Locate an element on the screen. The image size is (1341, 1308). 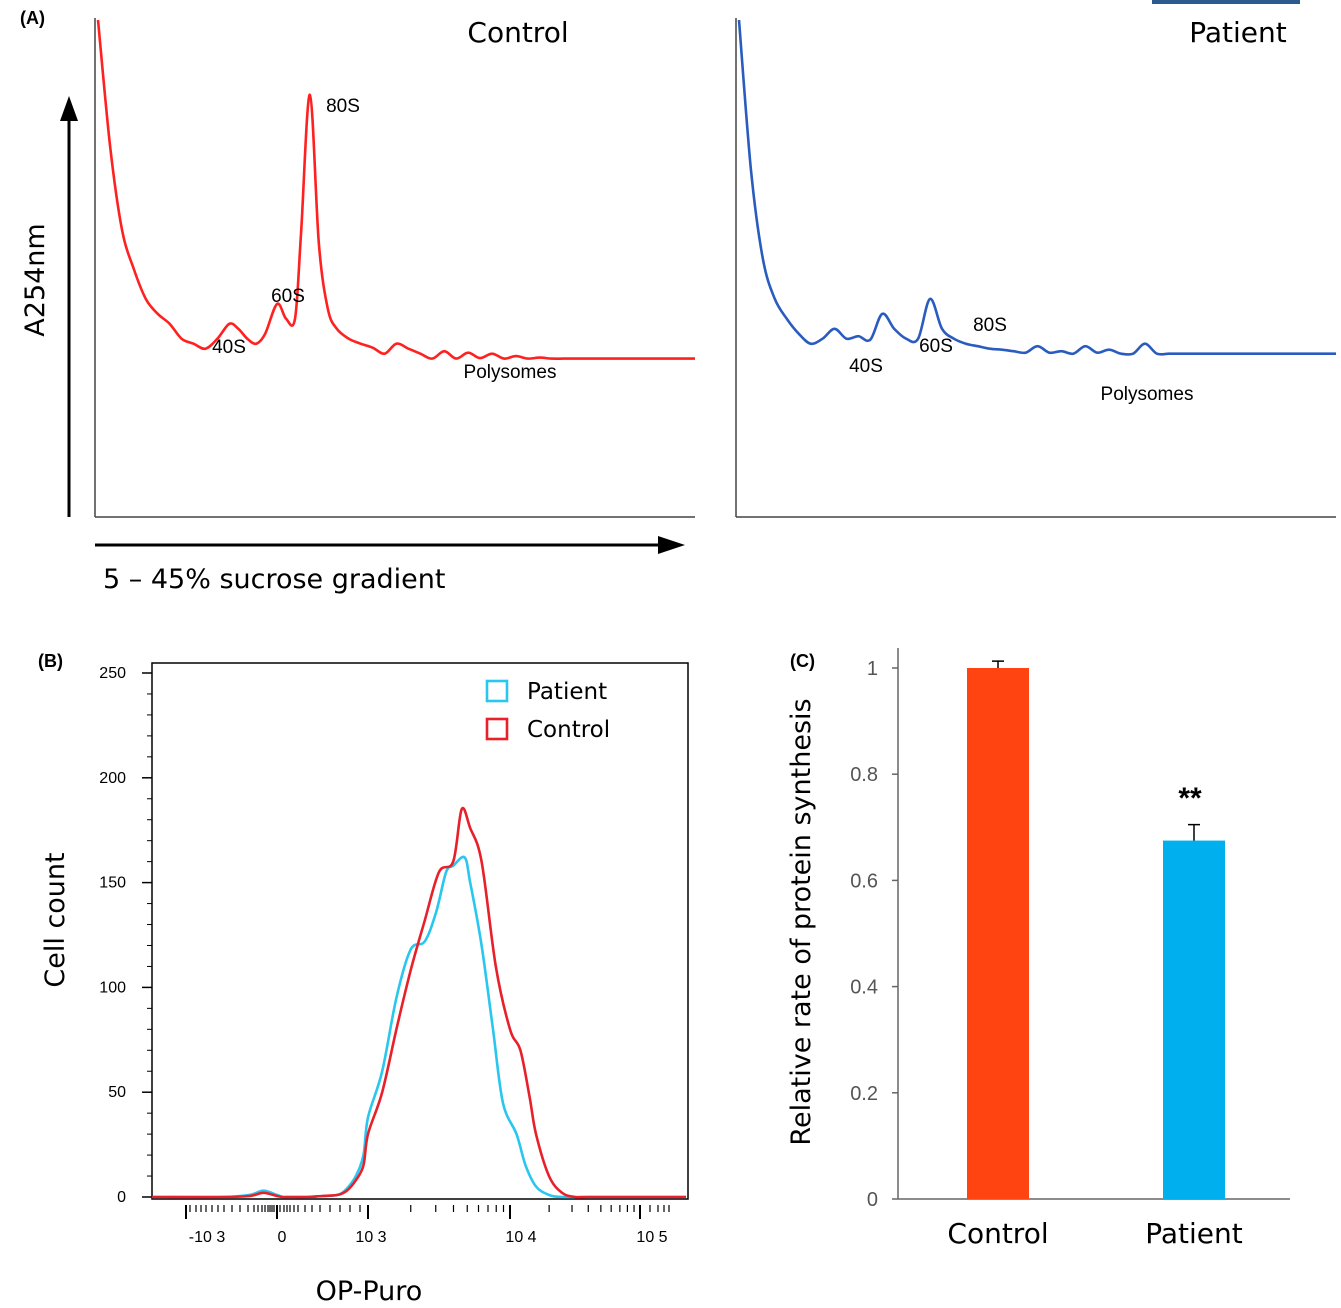
bar-control is located at coordinates (998, 933).